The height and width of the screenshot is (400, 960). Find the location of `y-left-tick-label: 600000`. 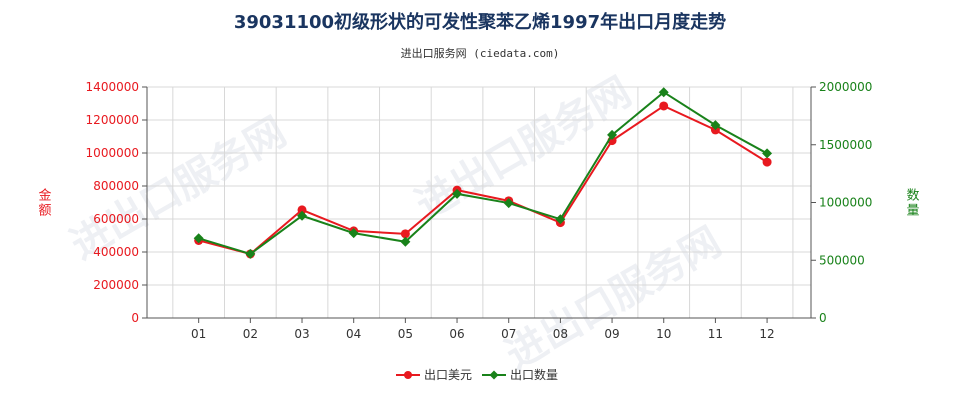

y-left-tick-label: 600000 is located at coordinates (116, 219).